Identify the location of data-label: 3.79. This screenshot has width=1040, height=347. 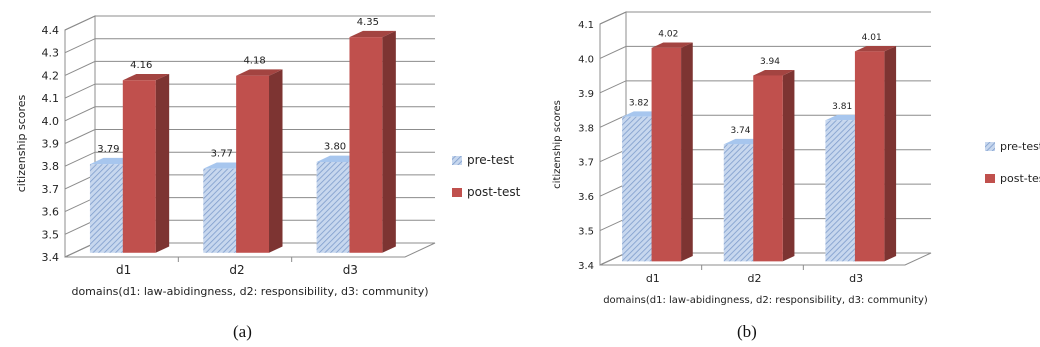
(108, 149).